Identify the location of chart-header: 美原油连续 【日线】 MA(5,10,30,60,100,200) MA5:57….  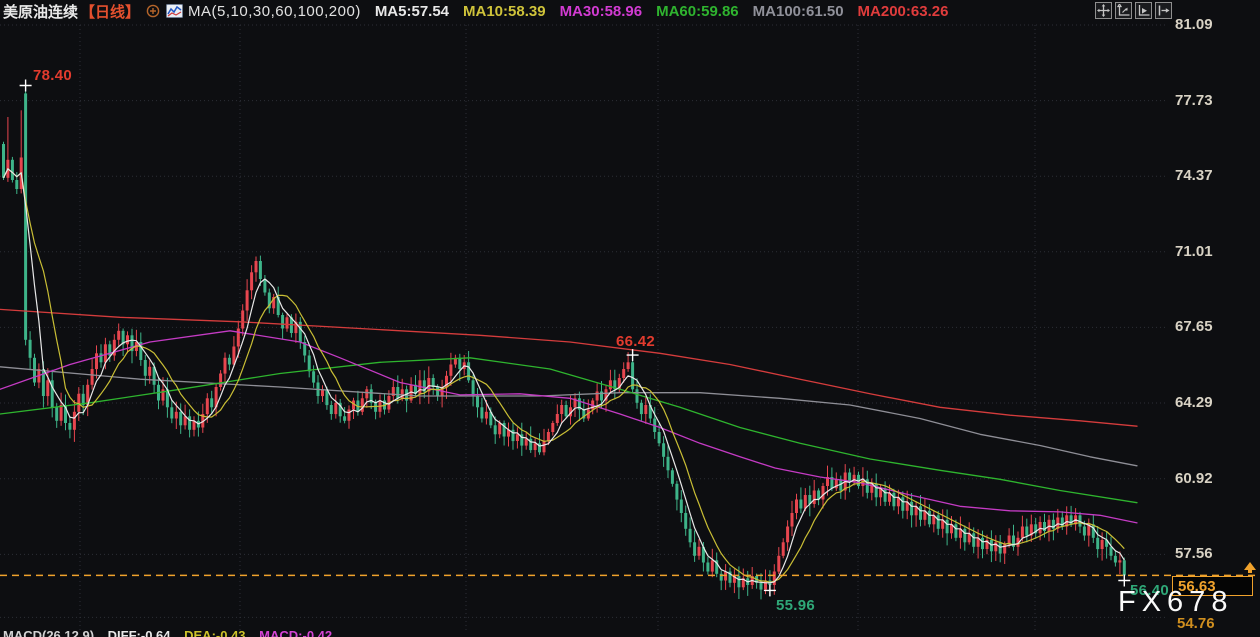
(630, 11).